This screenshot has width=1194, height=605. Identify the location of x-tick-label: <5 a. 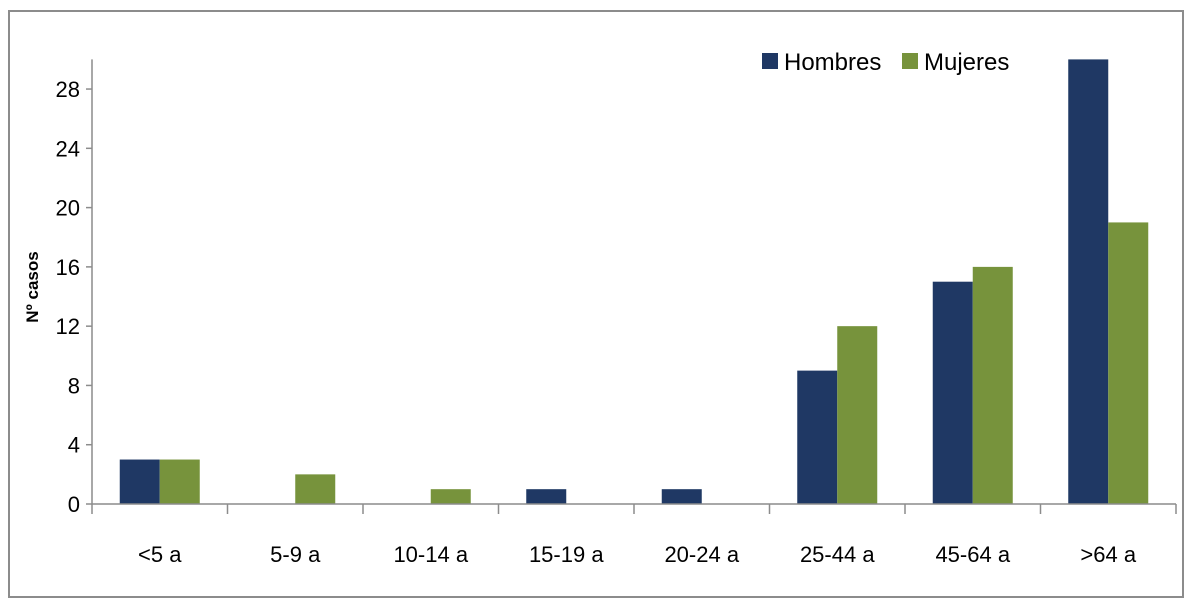
(160, 554).